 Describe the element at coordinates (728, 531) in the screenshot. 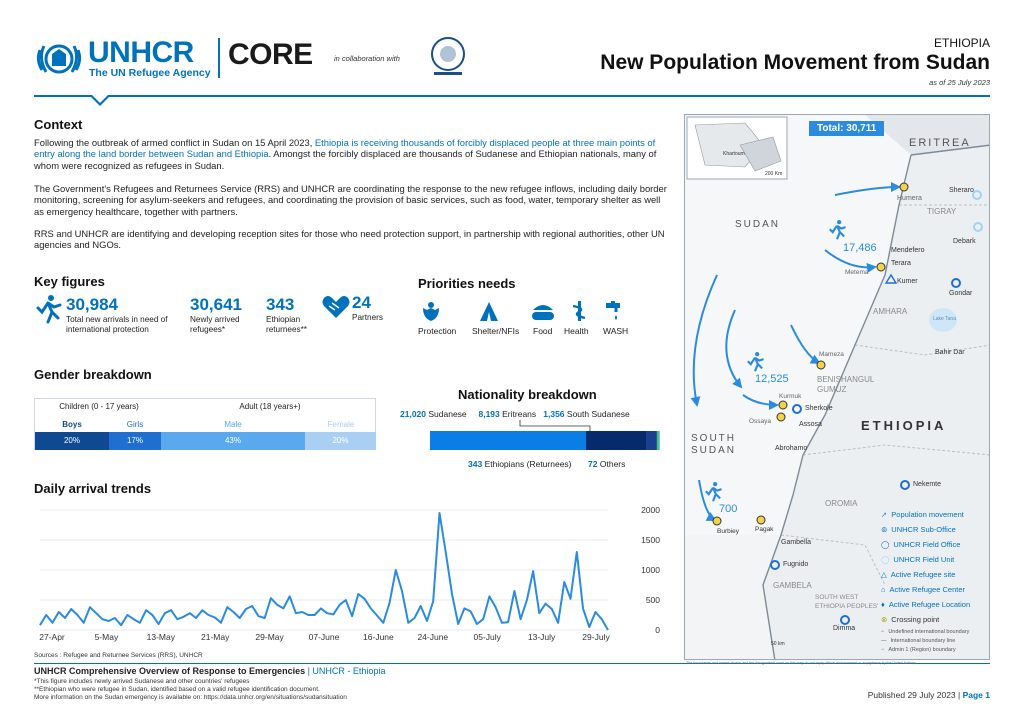

I see `place-burbiey: Burbiey` at that location.